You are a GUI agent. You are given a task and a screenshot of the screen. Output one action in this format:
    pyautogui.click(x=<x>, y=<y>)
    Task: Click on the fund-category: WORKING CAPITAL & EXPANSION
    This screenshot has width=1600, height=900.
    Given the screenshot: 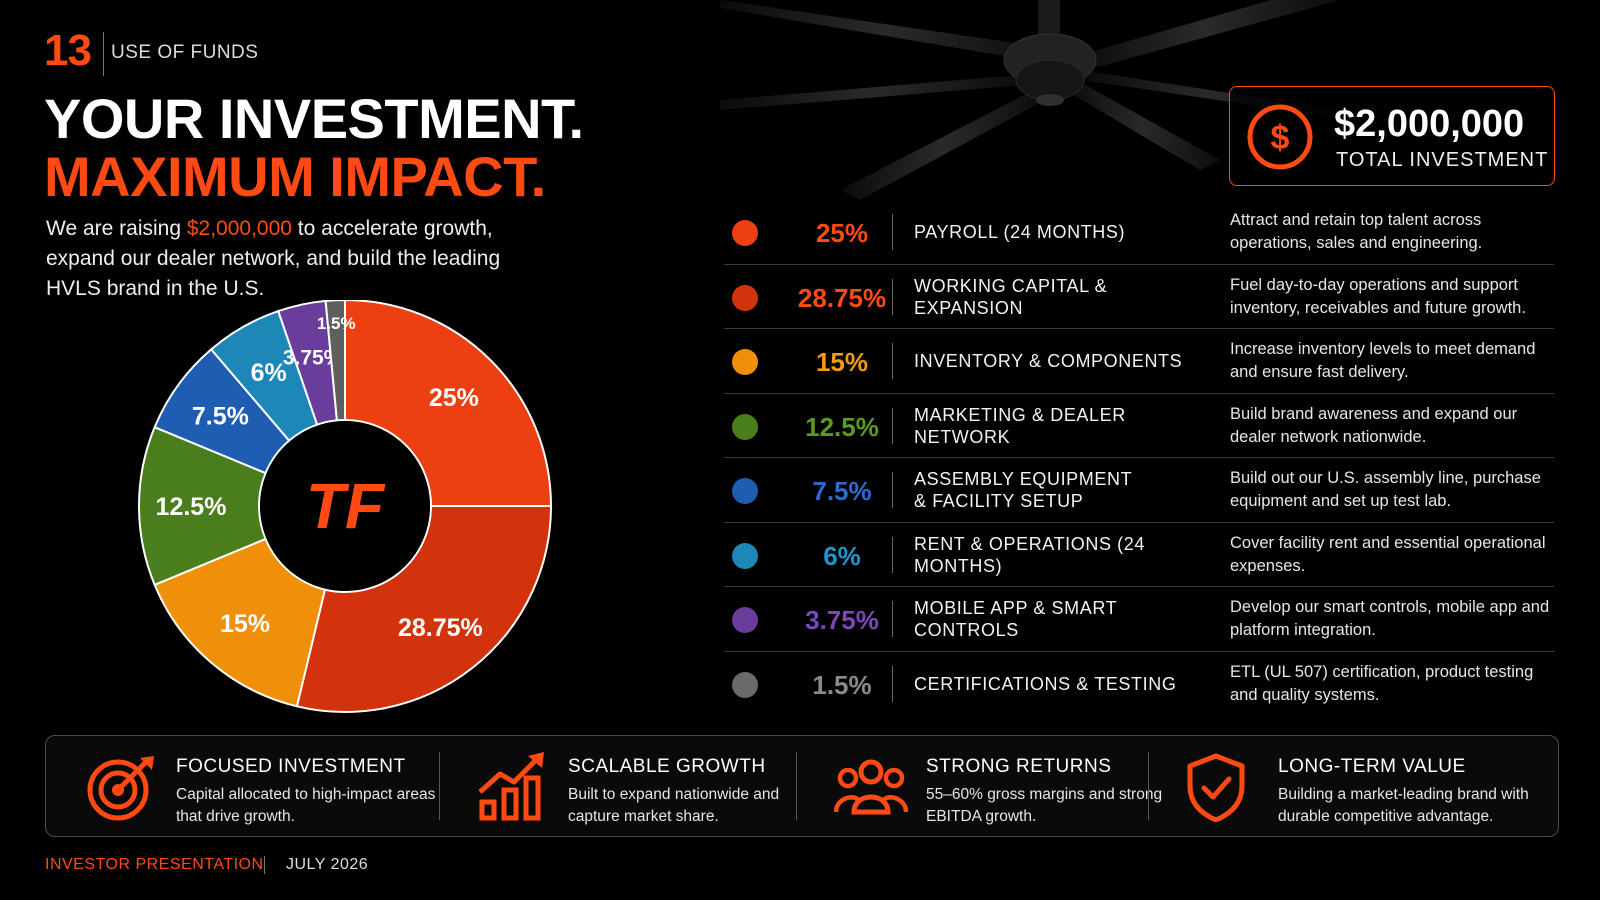 What is the action you would take?
    pyautogui.click(x=1064, y=297)
    